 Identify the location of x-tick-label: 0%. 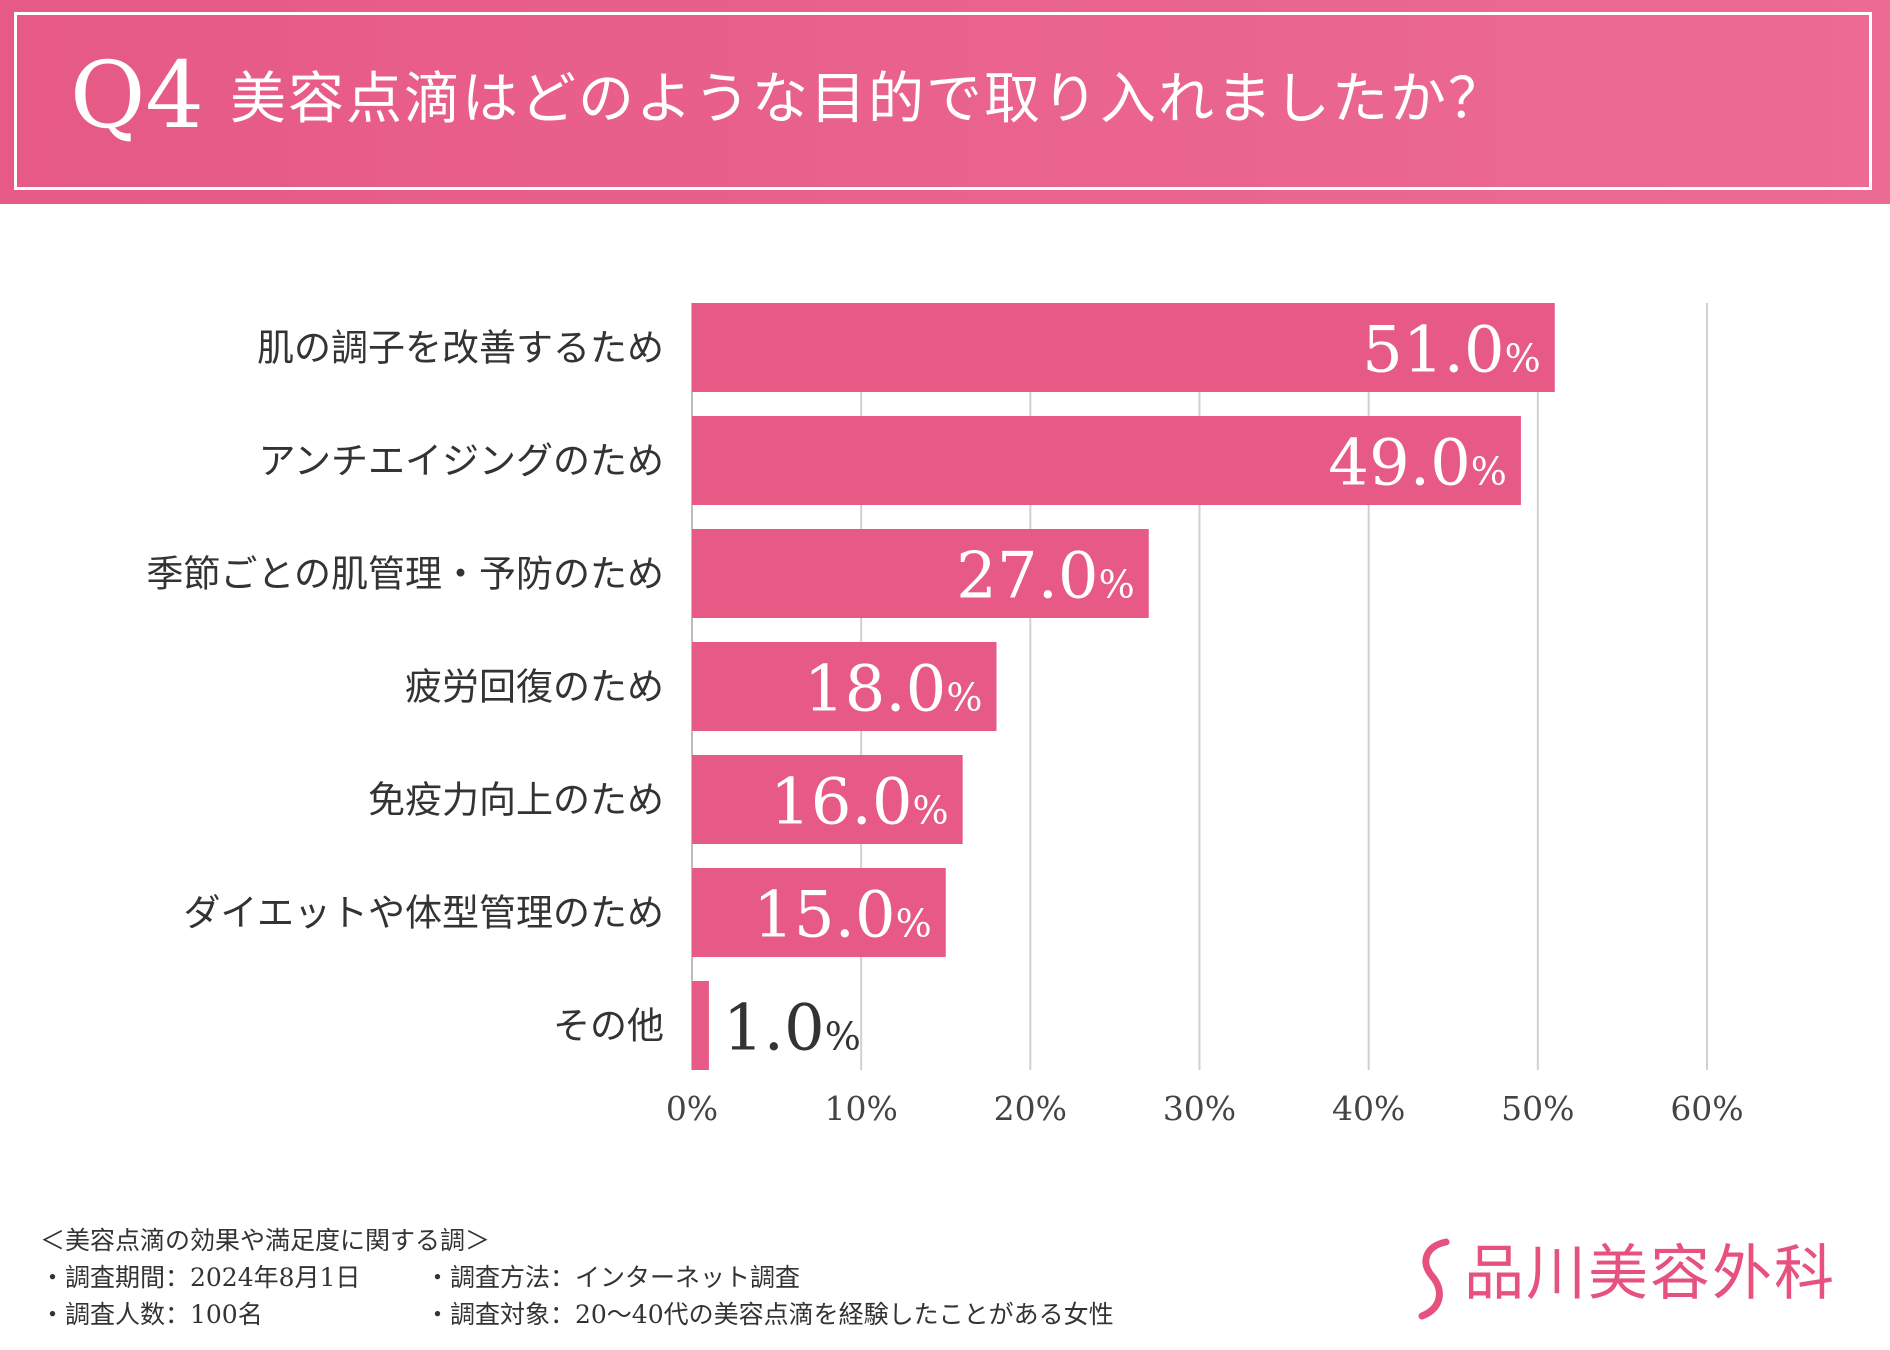
(692, 1108).